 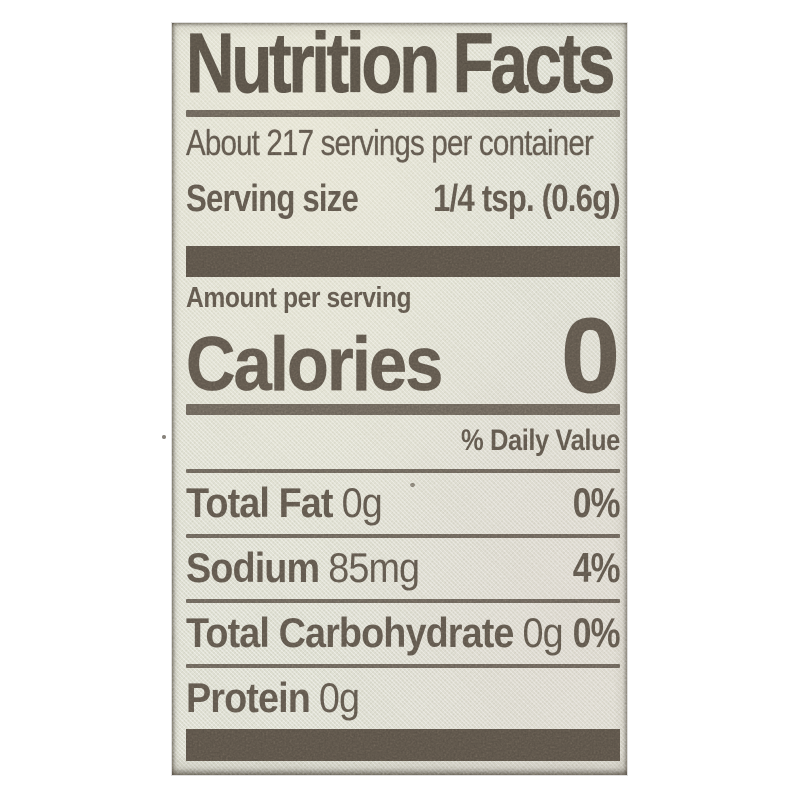 I want to click on nutrient-left: Total Fat 0g, so click(x=284, y=503).